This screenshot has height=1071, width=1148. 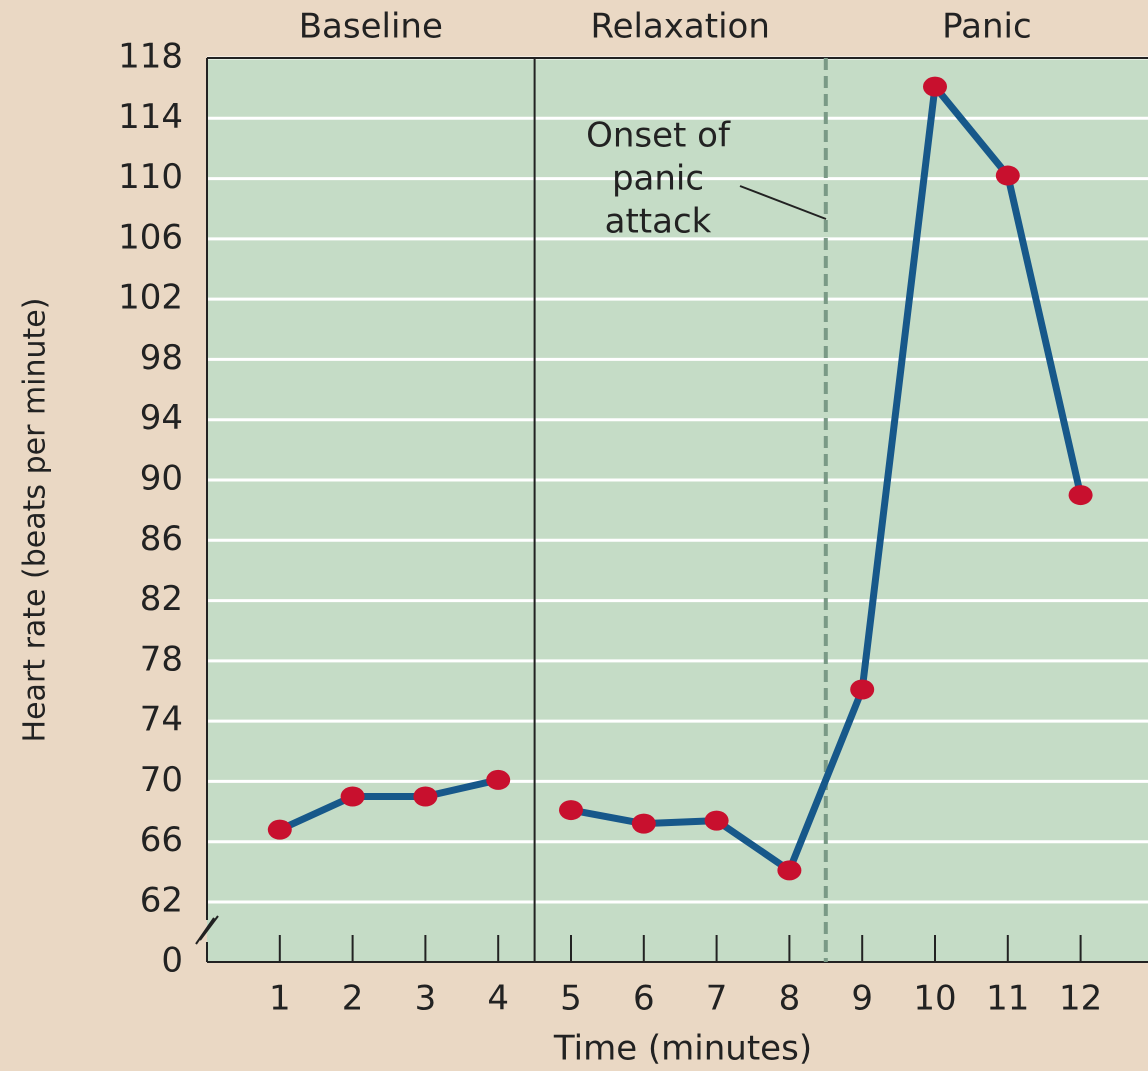 What do you see at coordinates (150, 177) in the screenshot?
I see `y-tick-label: 110` at bounding box center [150, 177].